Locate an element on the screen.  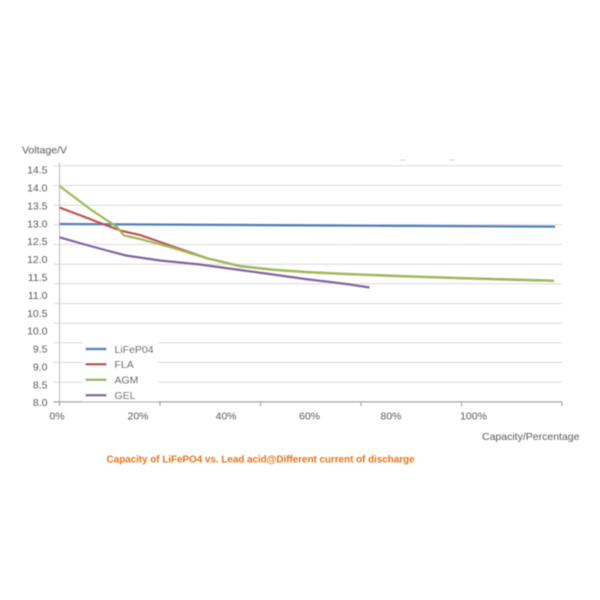
svg-text: 60% is located at coordinates (309, 417).